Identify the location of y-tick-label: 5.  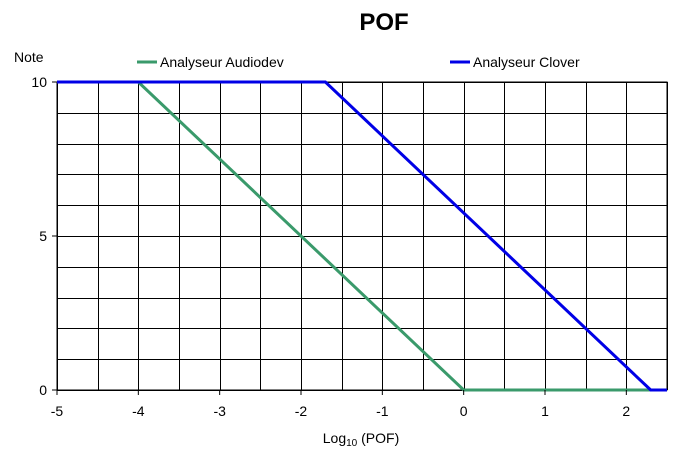
(43, 236).